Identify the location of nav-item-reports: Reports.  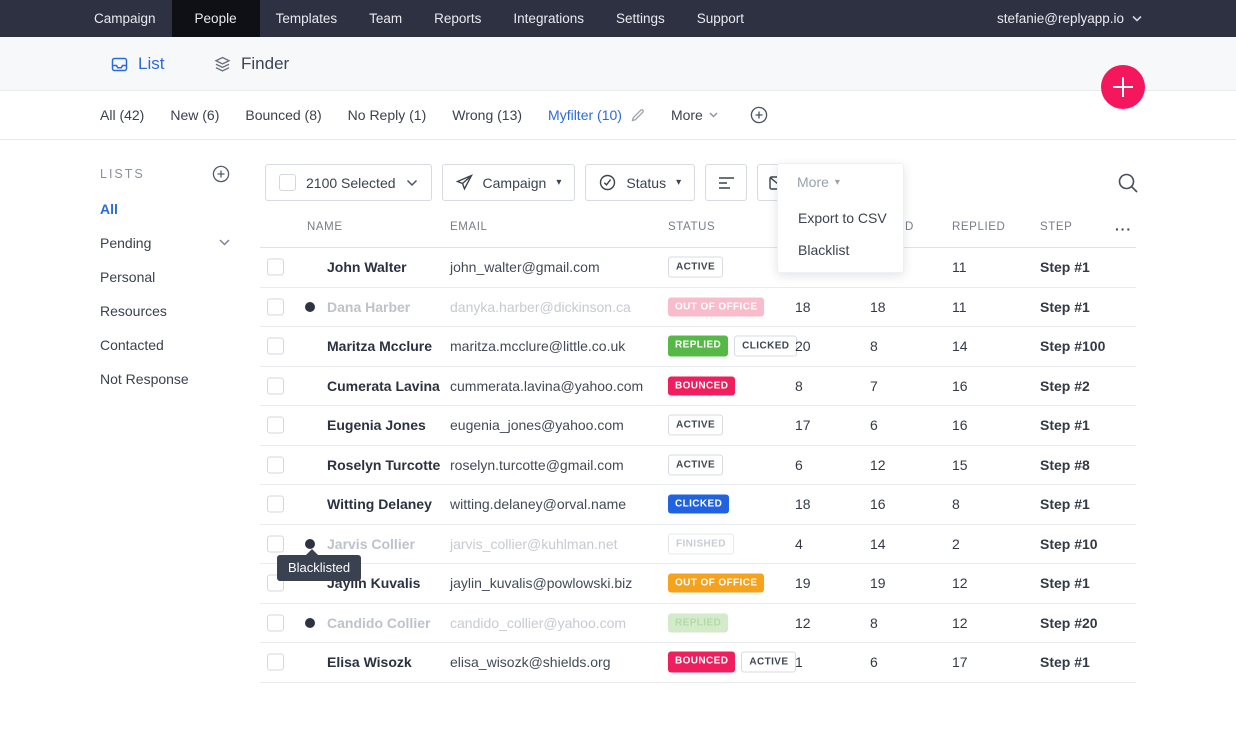
(458, 18).